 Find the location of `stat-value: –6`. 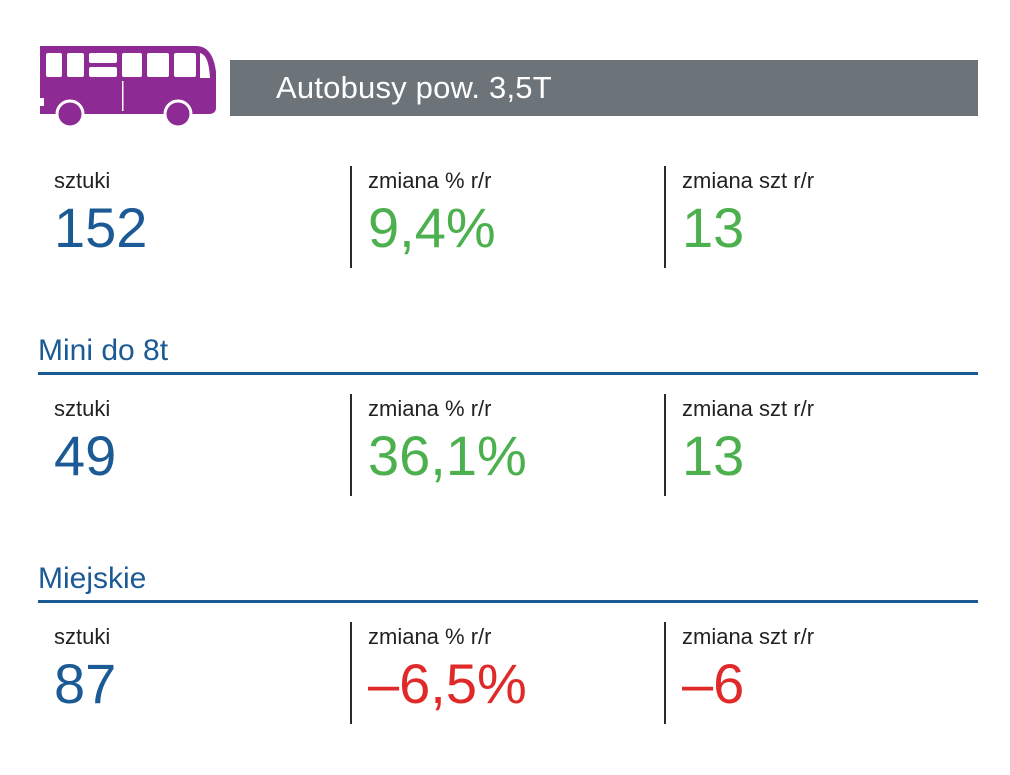

stat-value: –6 is located at coordinates (713, 683).